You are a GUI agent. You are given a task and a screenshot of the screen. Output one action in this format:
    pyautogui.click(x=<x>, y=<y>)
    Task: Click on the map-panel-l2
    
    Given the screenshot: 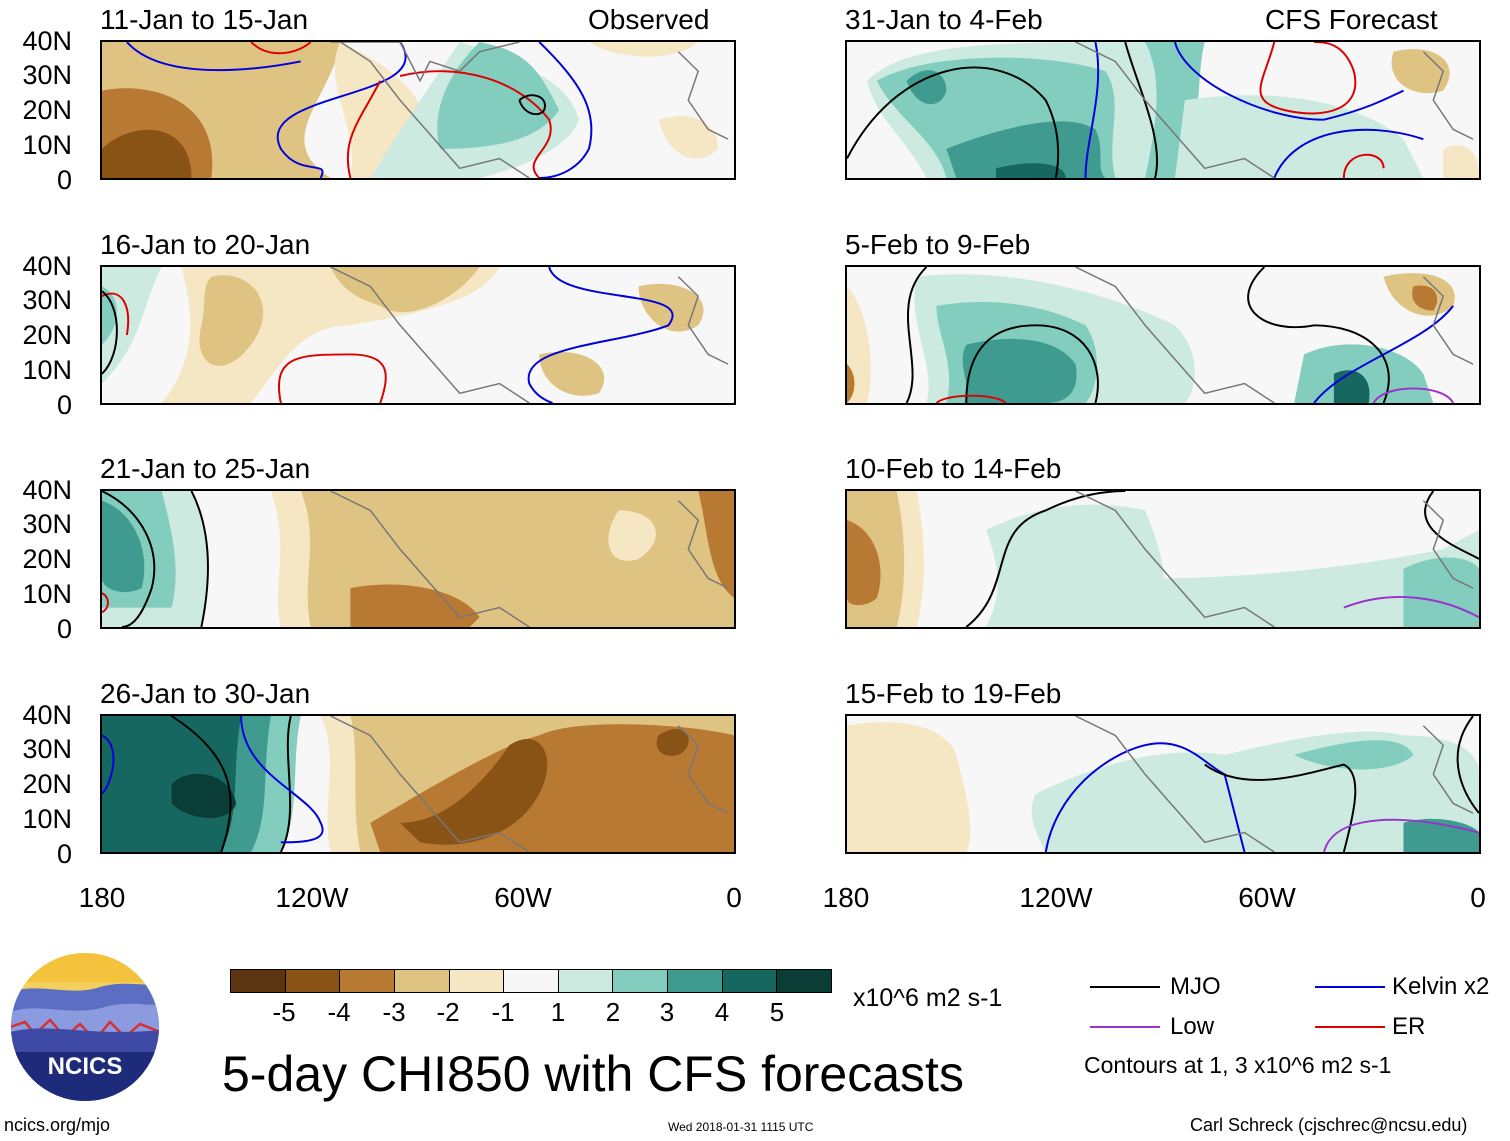 What is the action you would take?
    pyautogui.click(x=418, y=335)
    